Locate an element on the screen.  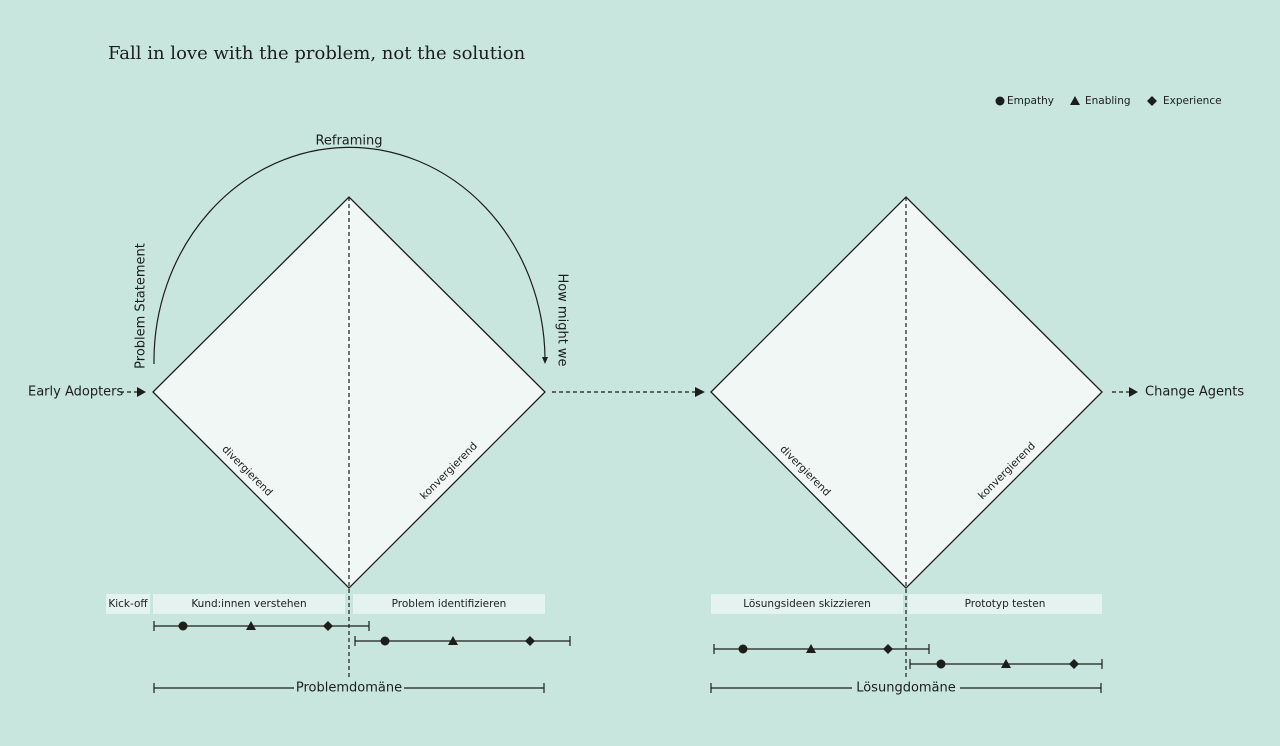
label: Problem Statement is located at coordinates (141, 306).